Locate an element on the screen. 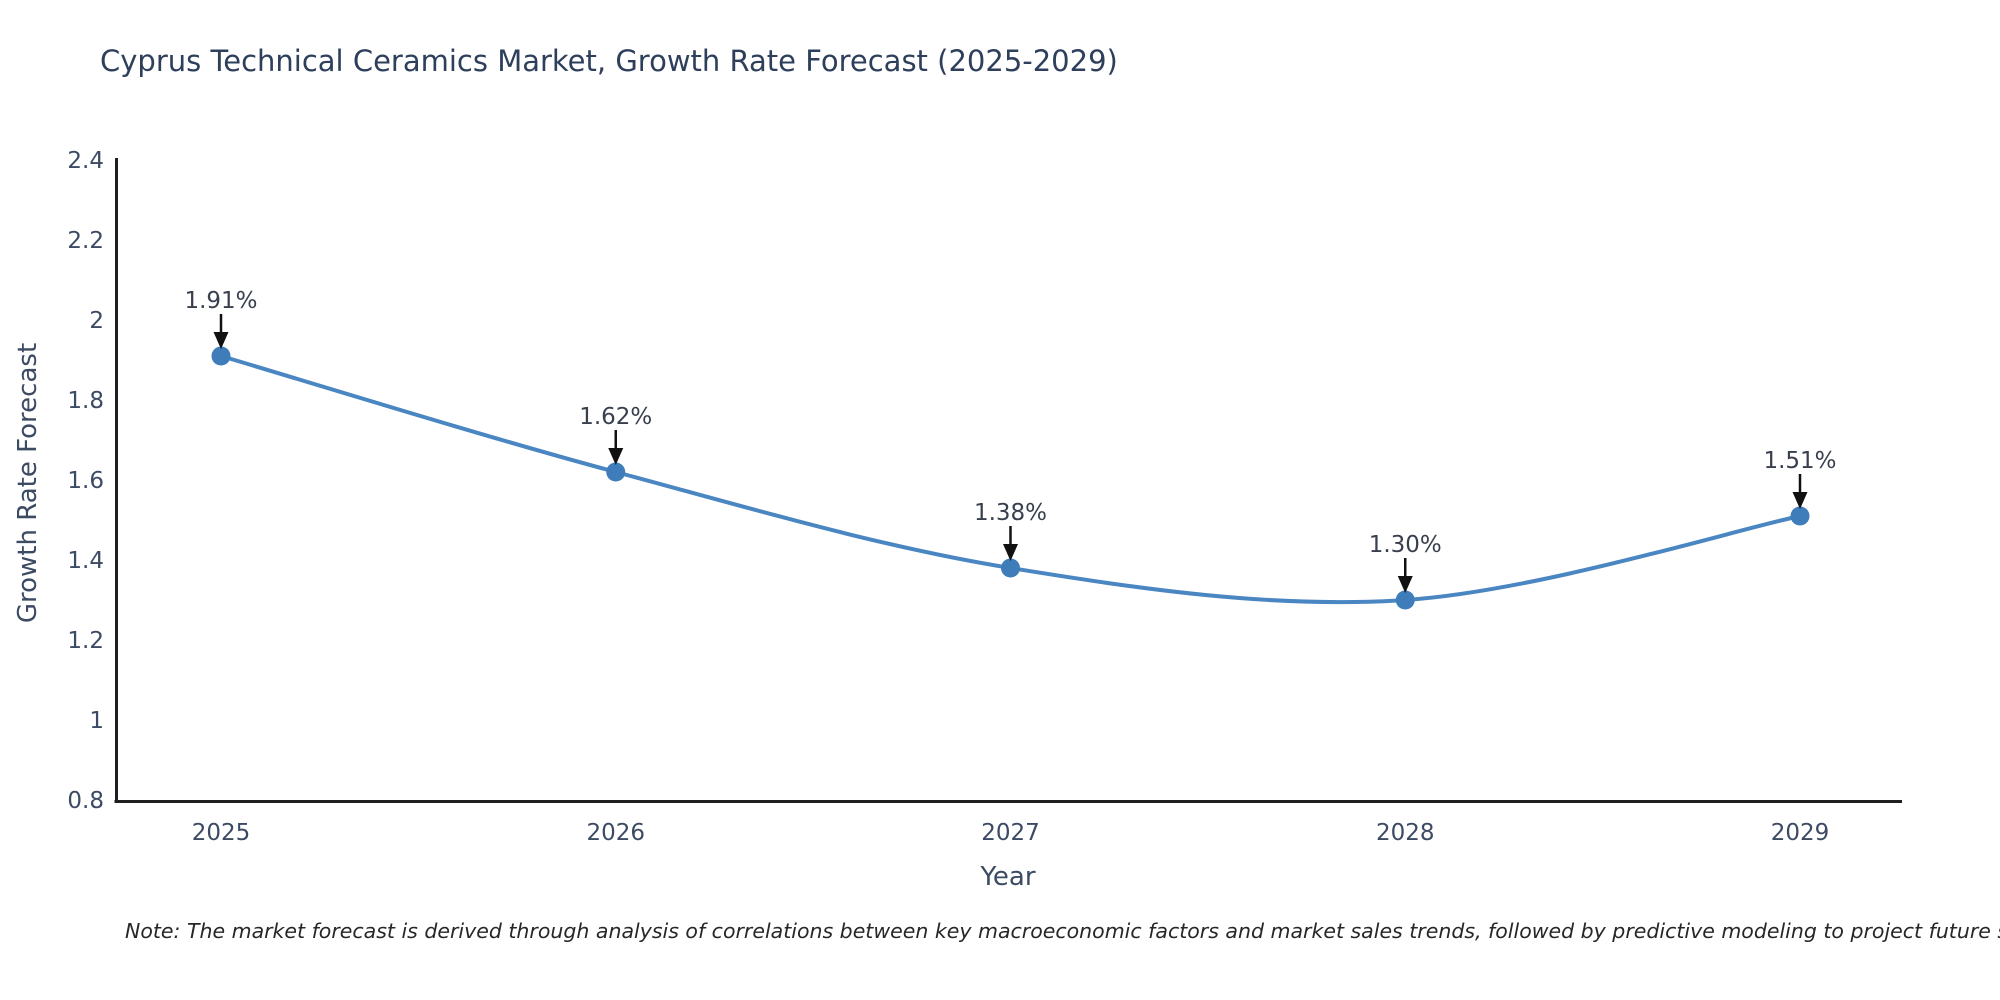  y-tick-label: 0.8 is located at coordinates (85, 801).